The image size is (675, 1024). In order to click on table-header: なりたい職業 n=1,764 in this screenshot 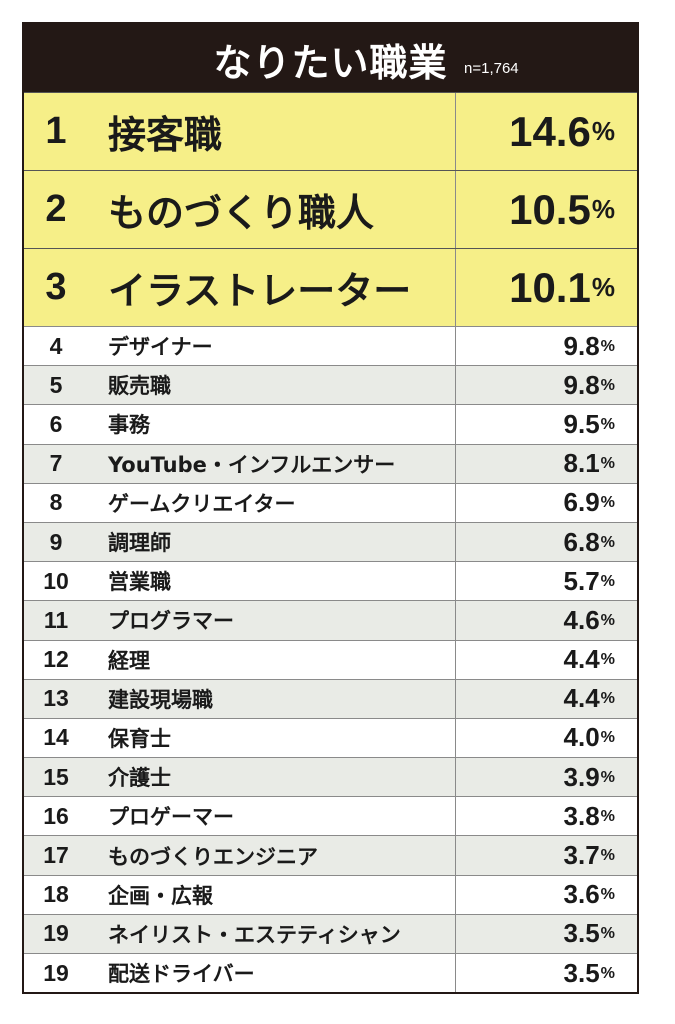, I will do `click(330, 58)`.